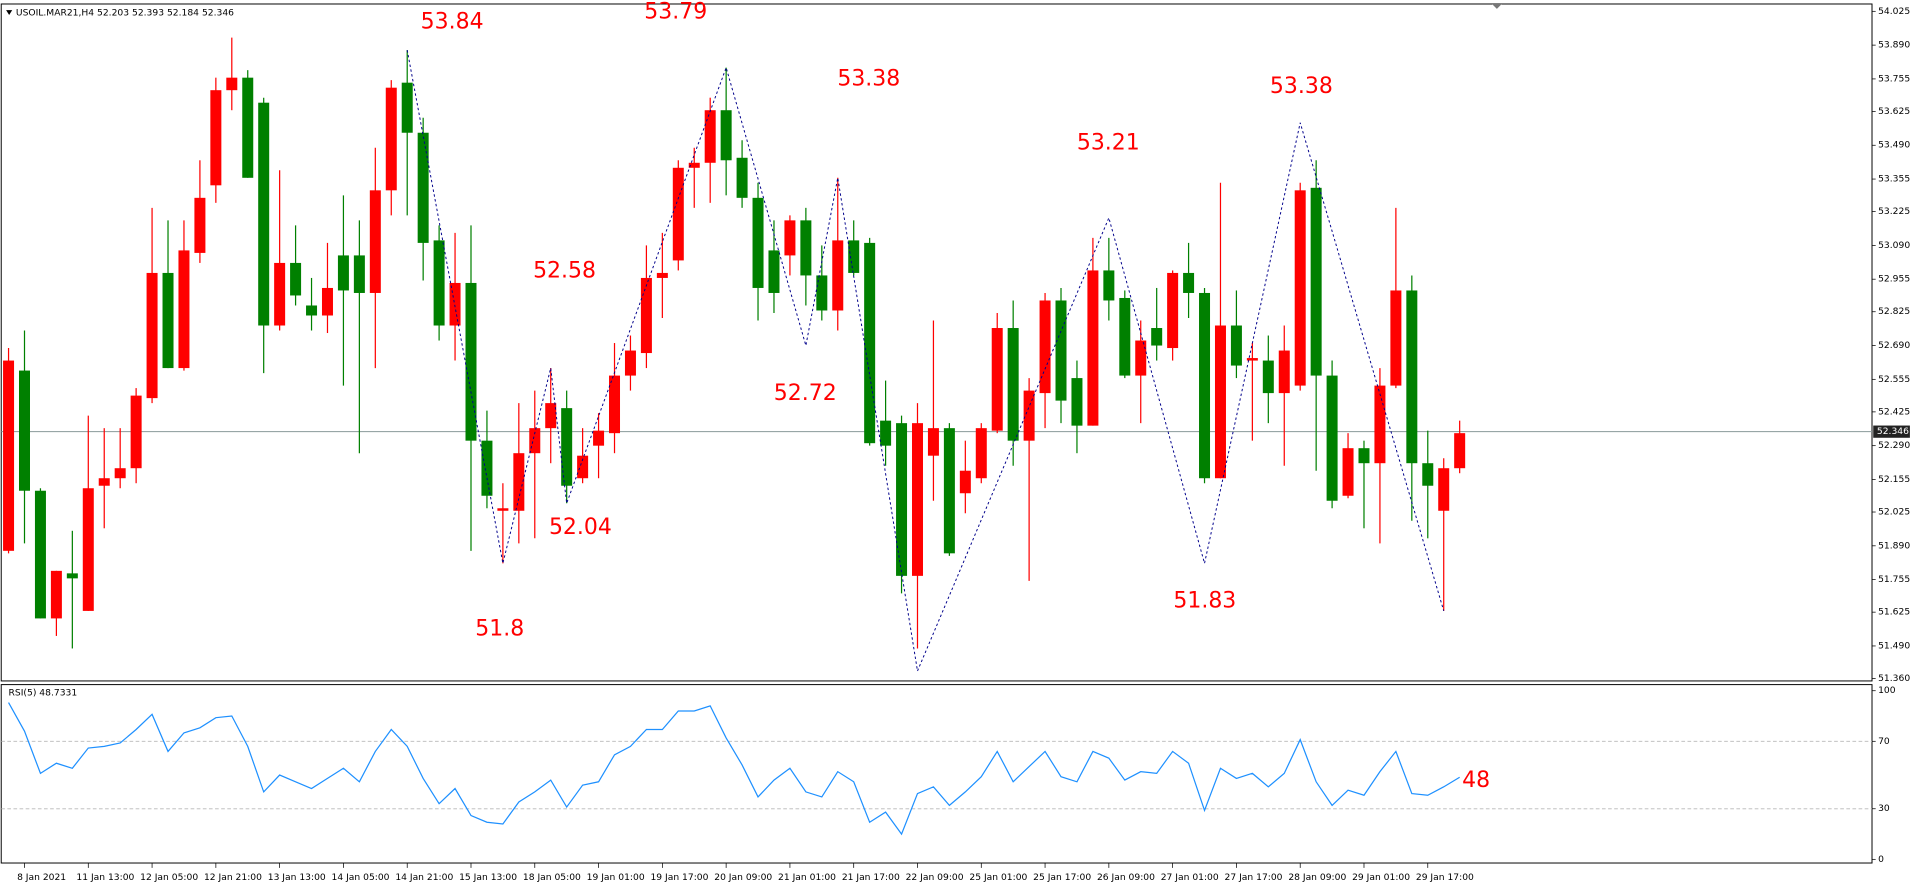 This screenshot has height=889, width=1916. Describe the element at coordinates (183, 12) in the screenshot. I see `low-value: 52.184` at that location.